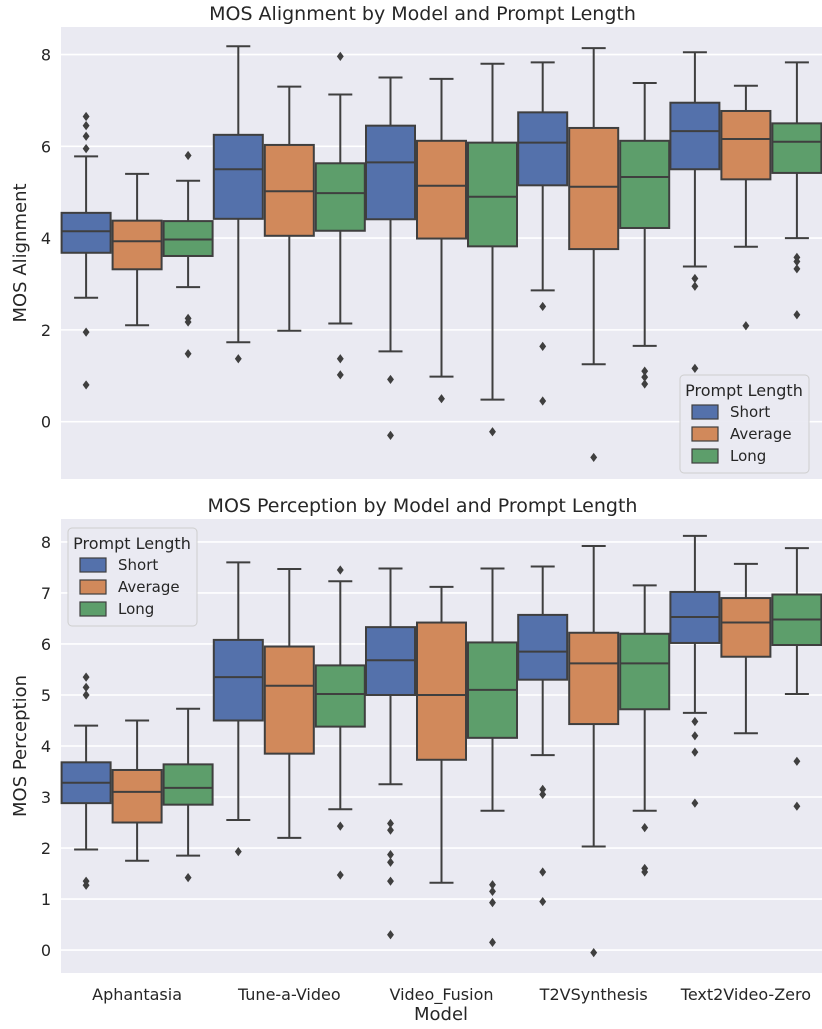  What do you see at coordinates (238, 204) in the screenshot?
I see `box-tune-a-video-short` at bounding box center [238, 204].